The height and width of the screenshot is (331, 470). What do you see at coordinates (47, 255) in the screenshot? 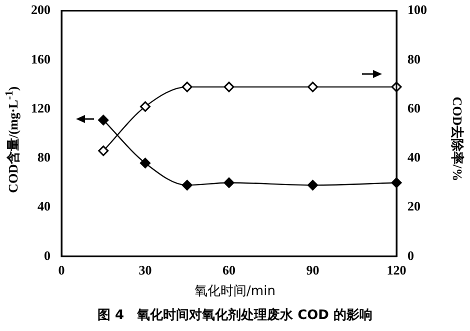
I see `y-tick-label: 0` at bounding box center [47, 255].